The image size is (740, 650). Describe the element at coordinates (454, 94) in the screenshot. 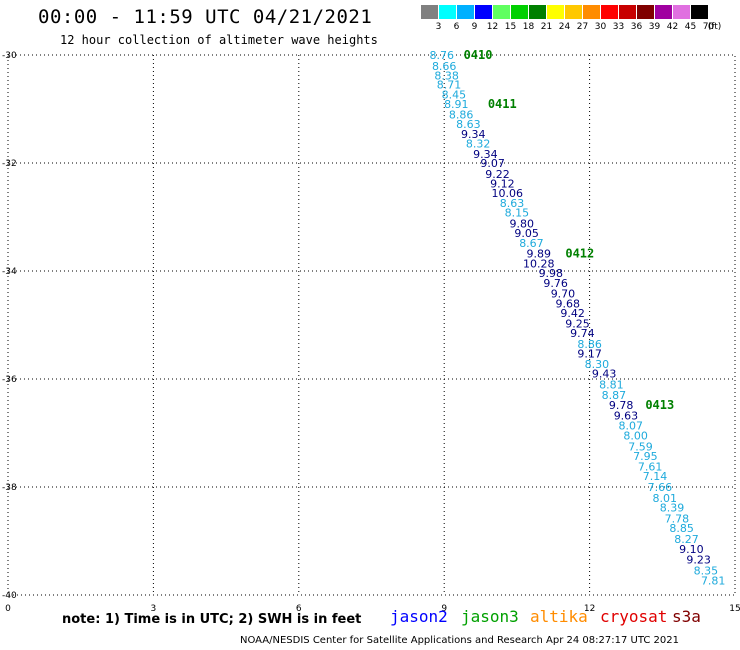

I see `wave-height-label: 8.45` at that location.